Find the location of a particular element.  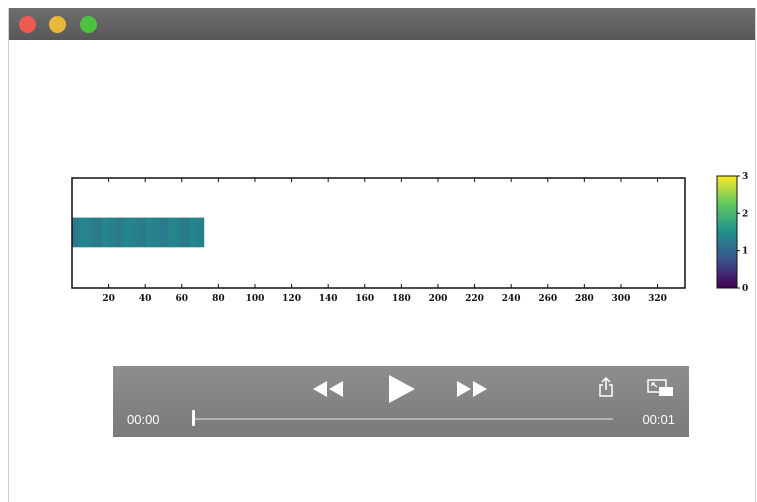

colorbar-frame is located at coordinates (727, 232).